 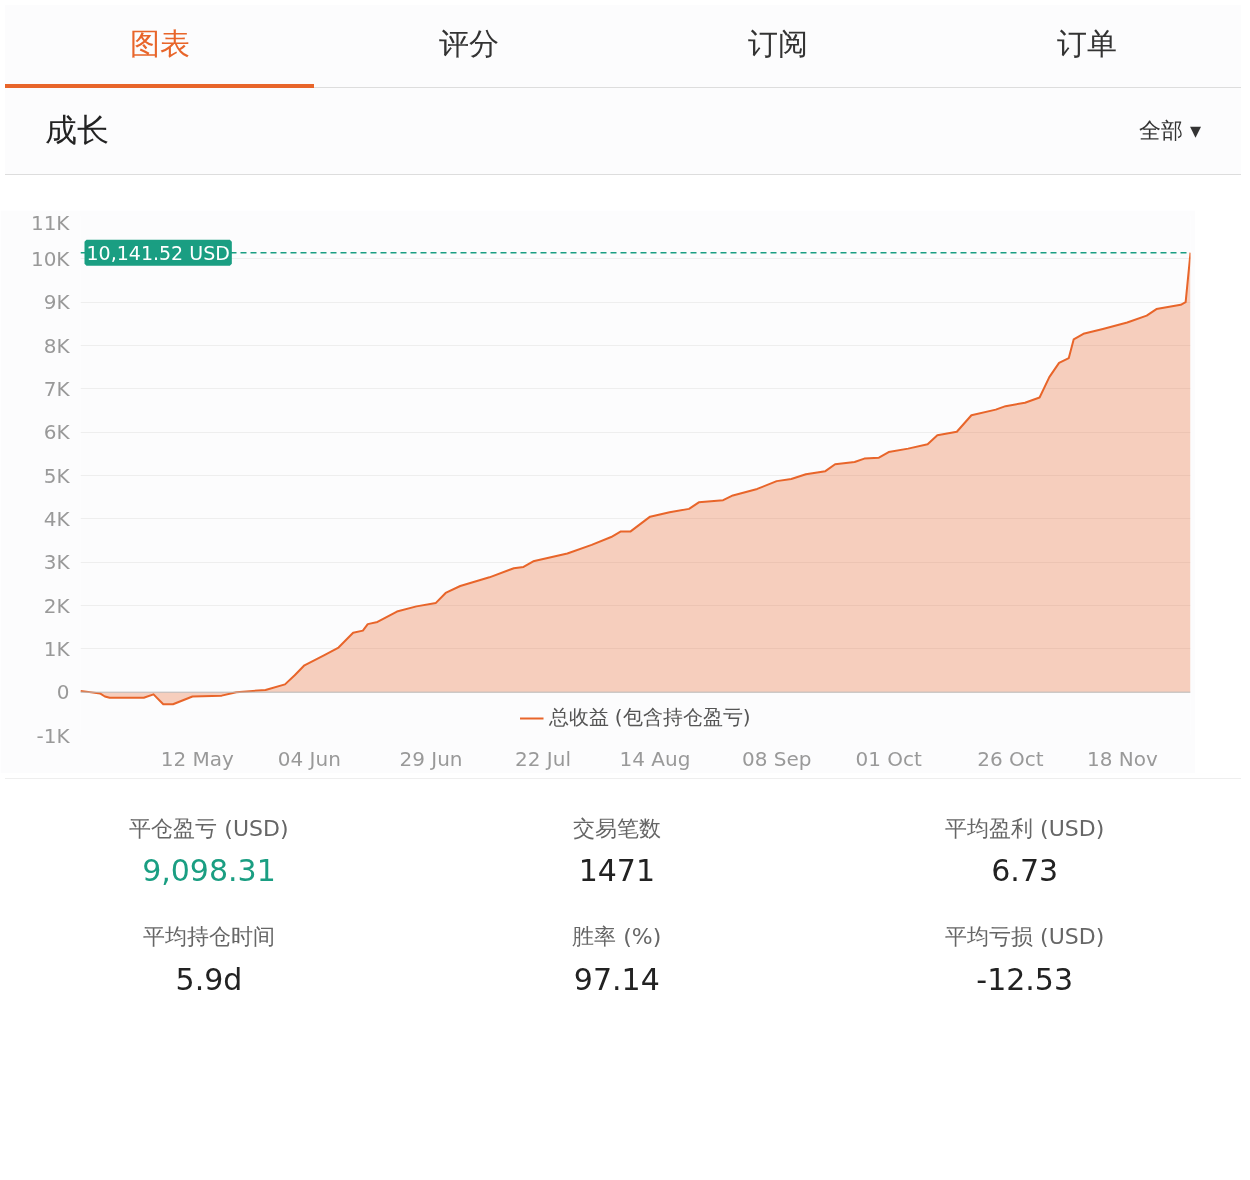 What do you see at coordinates (77, 130) in the screenshot?
I see `chart-title: 成长` at bounding box center [77, 130].